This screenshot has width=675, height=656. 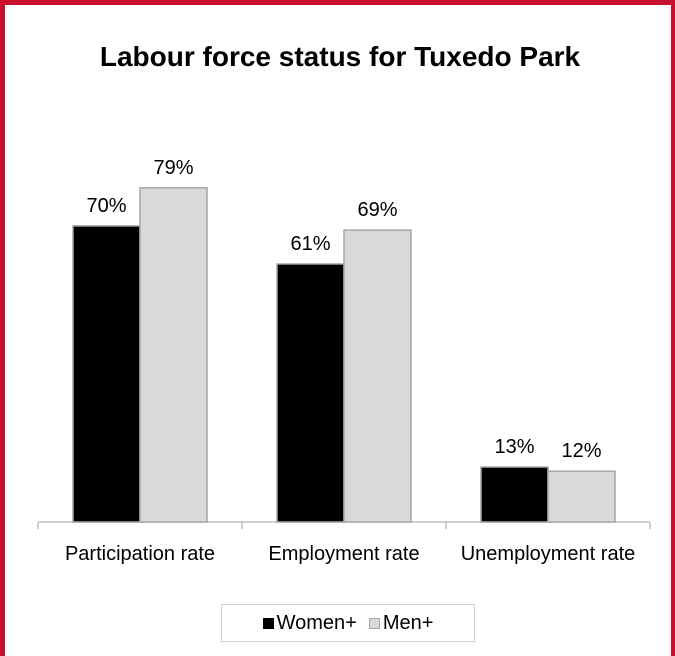 What do you see at coordinates (268, 623) in the screenshot?
I see `legend-swatch-women` at bounding box center [268, 623].